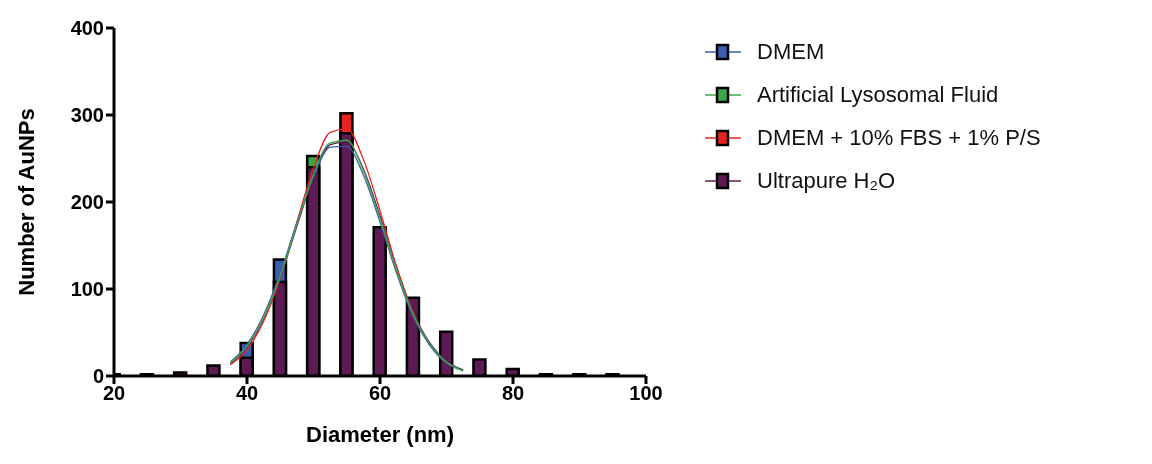  What do you see at coordinates (114, 393) in the screenshot?
I see `x-tick-label: 20` at bounding box center [114, 393].